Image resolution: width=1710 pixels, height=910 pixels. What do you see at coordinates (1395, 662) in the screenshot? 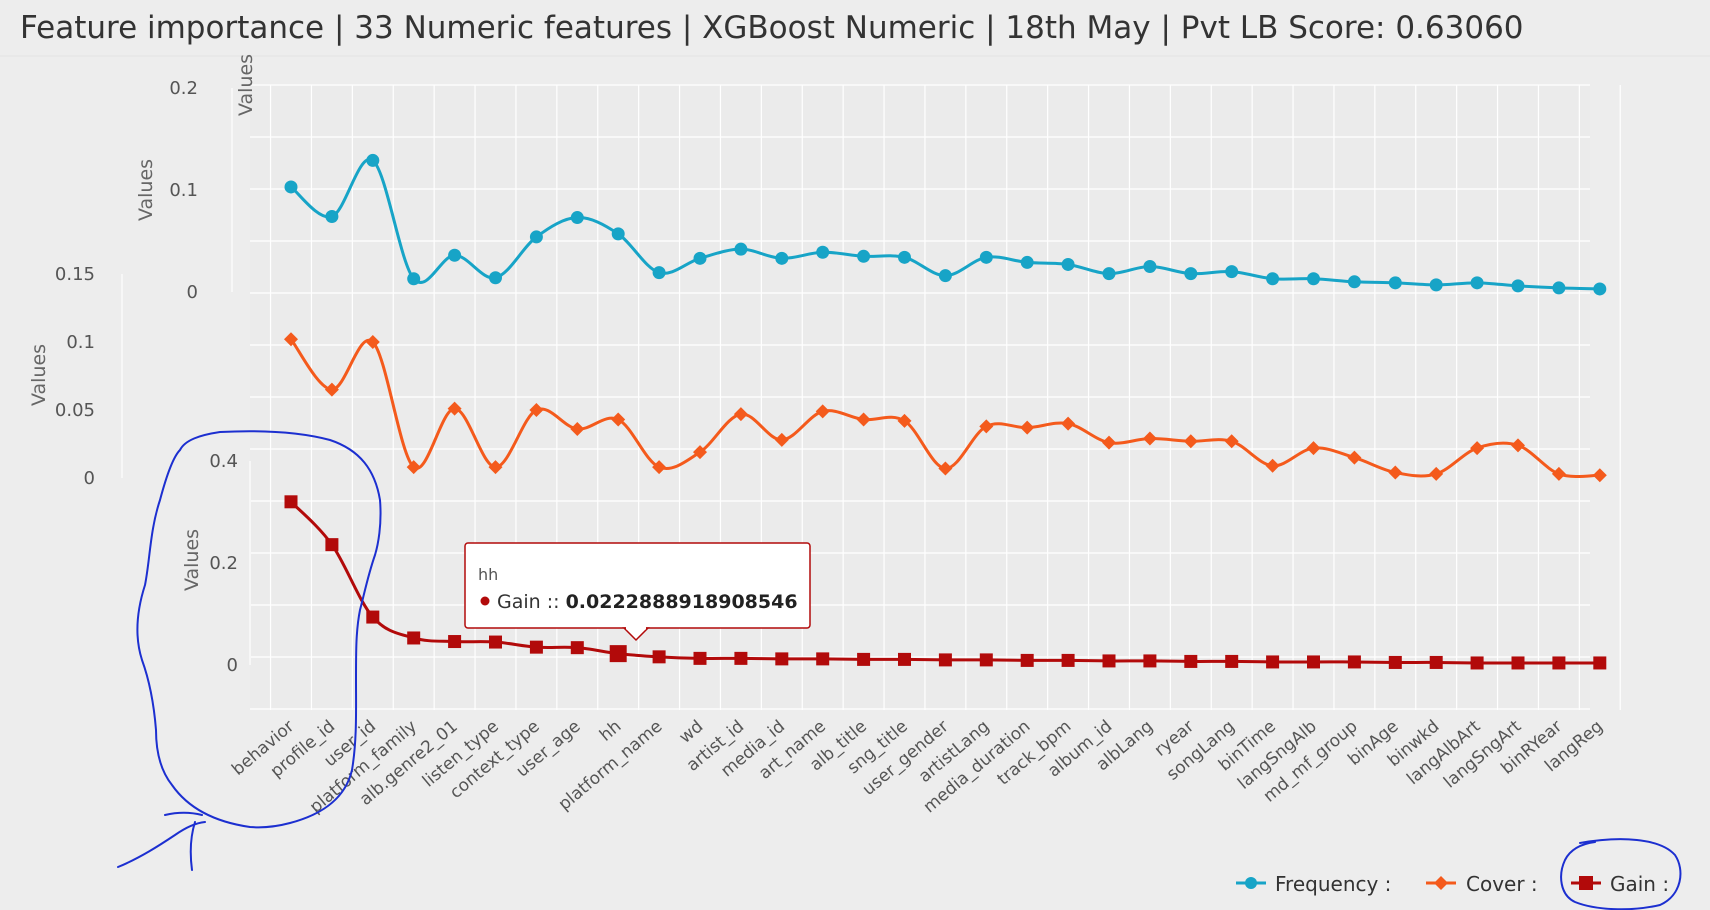
I see `point-gain-binAge` at bounding box center [1395, 662].